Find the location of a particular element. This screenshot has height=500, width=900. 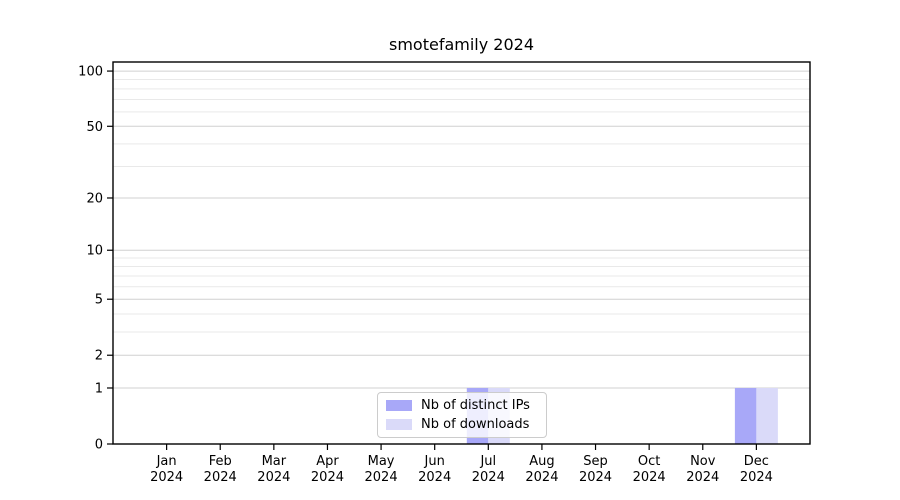

y-tick-label: 20 is located at coordinates (94, 198).